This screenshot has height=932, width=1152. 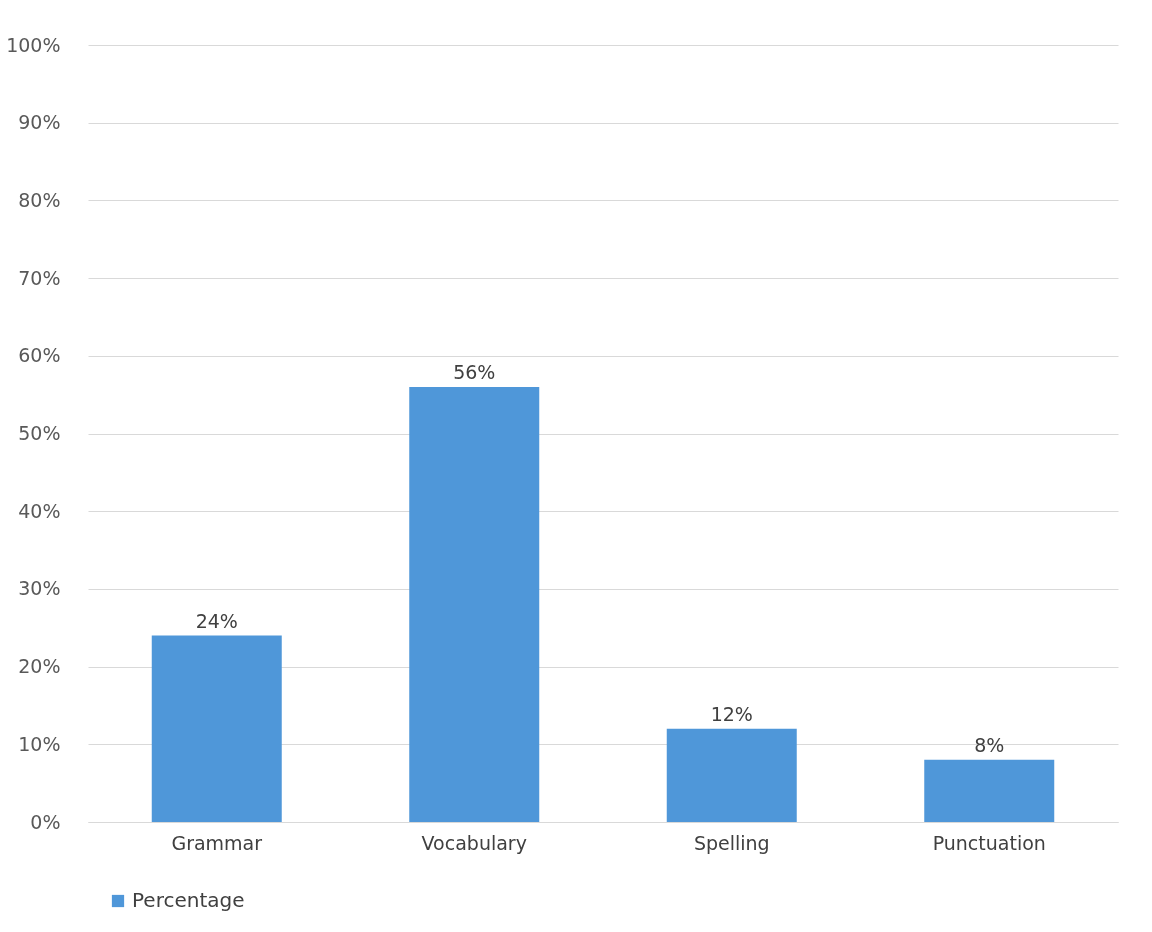 I want to click on legend-label: Percentage, so click(x=188, y=900).